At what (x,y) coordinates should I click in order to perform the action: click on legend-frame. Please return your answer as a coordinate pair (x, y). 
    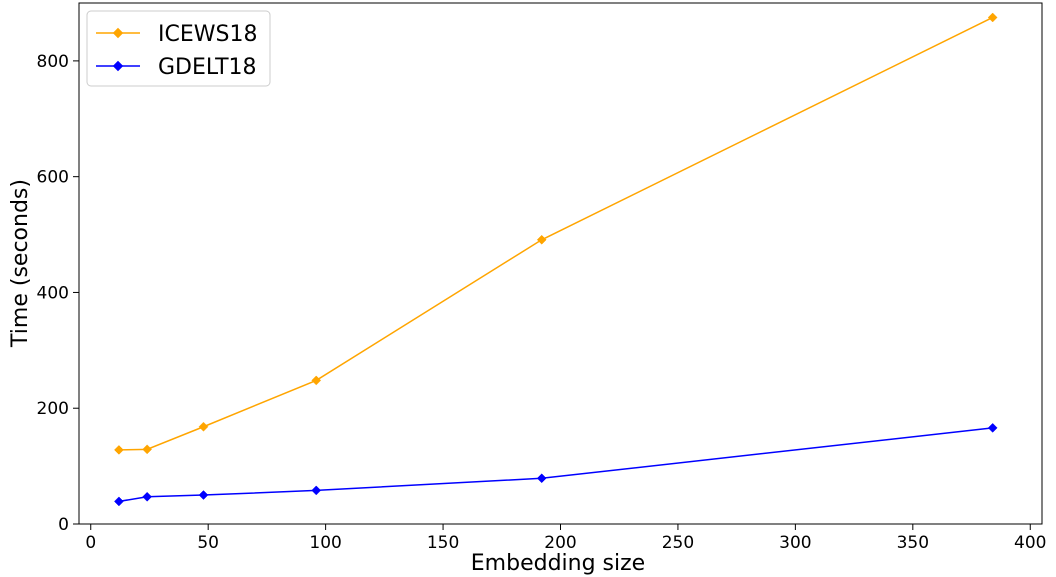
    Looking at the image, I should click on (178, 48).